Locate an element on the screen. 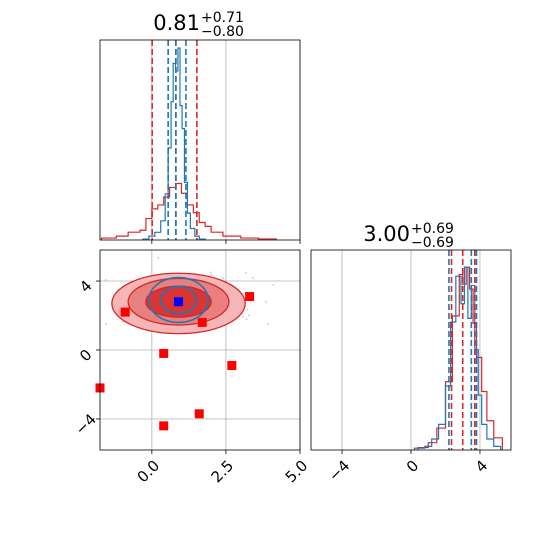 This screenshot has width=550, height=550. hist1-series is located at coordinates (188, 143).